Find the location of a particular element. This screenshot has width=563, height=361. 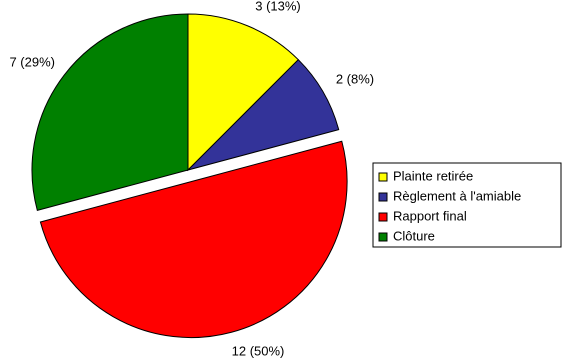

legend-box is located at coordinates (467, 205).